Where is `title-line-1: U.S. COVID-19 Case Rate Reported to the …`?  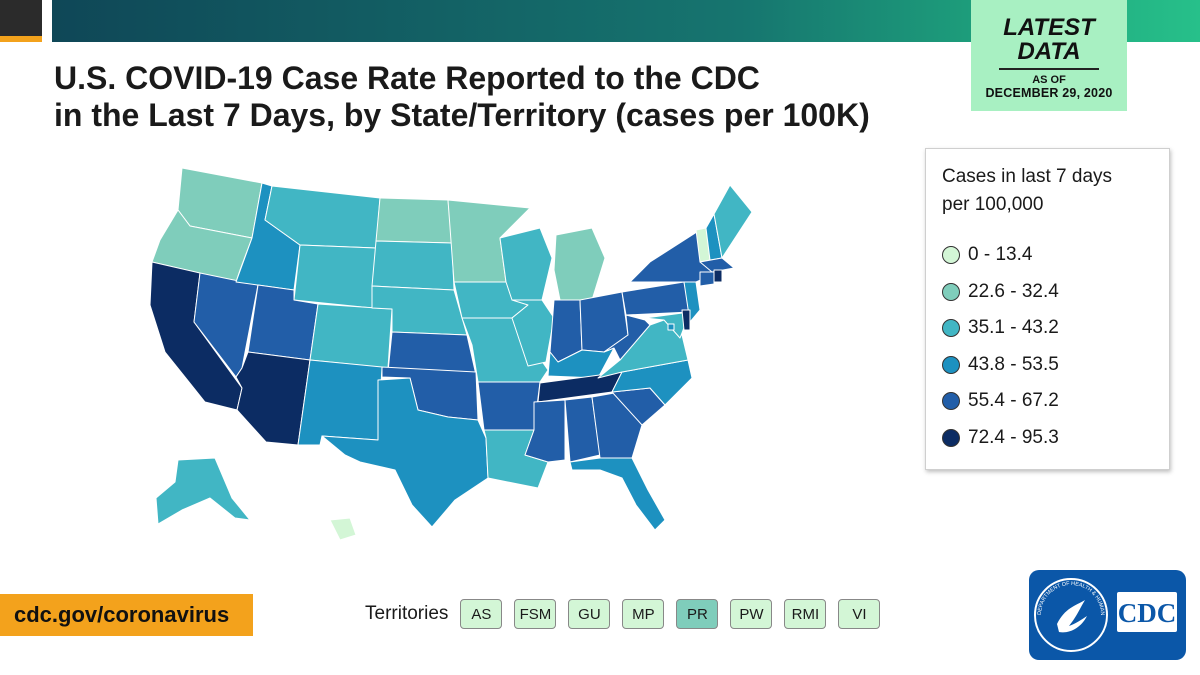 title-line-1: U.S. COVID-19 Case Rate Reported to the … is located at coordinates (407, 78).